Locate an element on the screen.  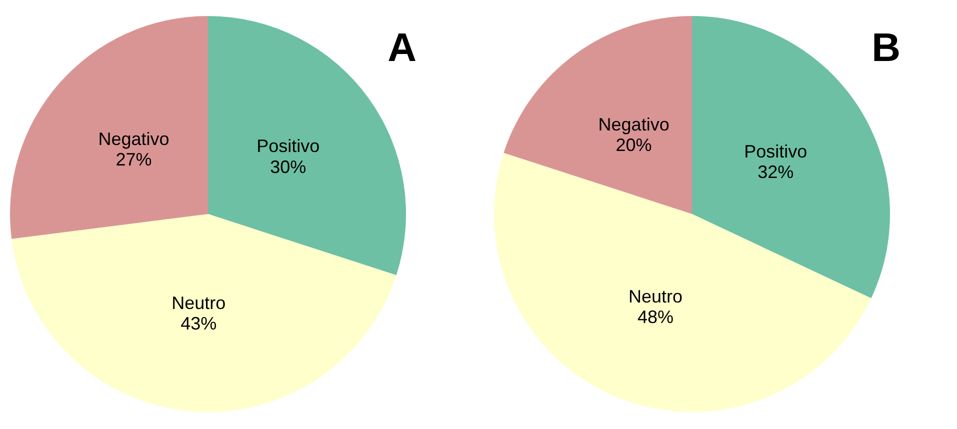
chart-title: B is located at coordinates (886, 48).